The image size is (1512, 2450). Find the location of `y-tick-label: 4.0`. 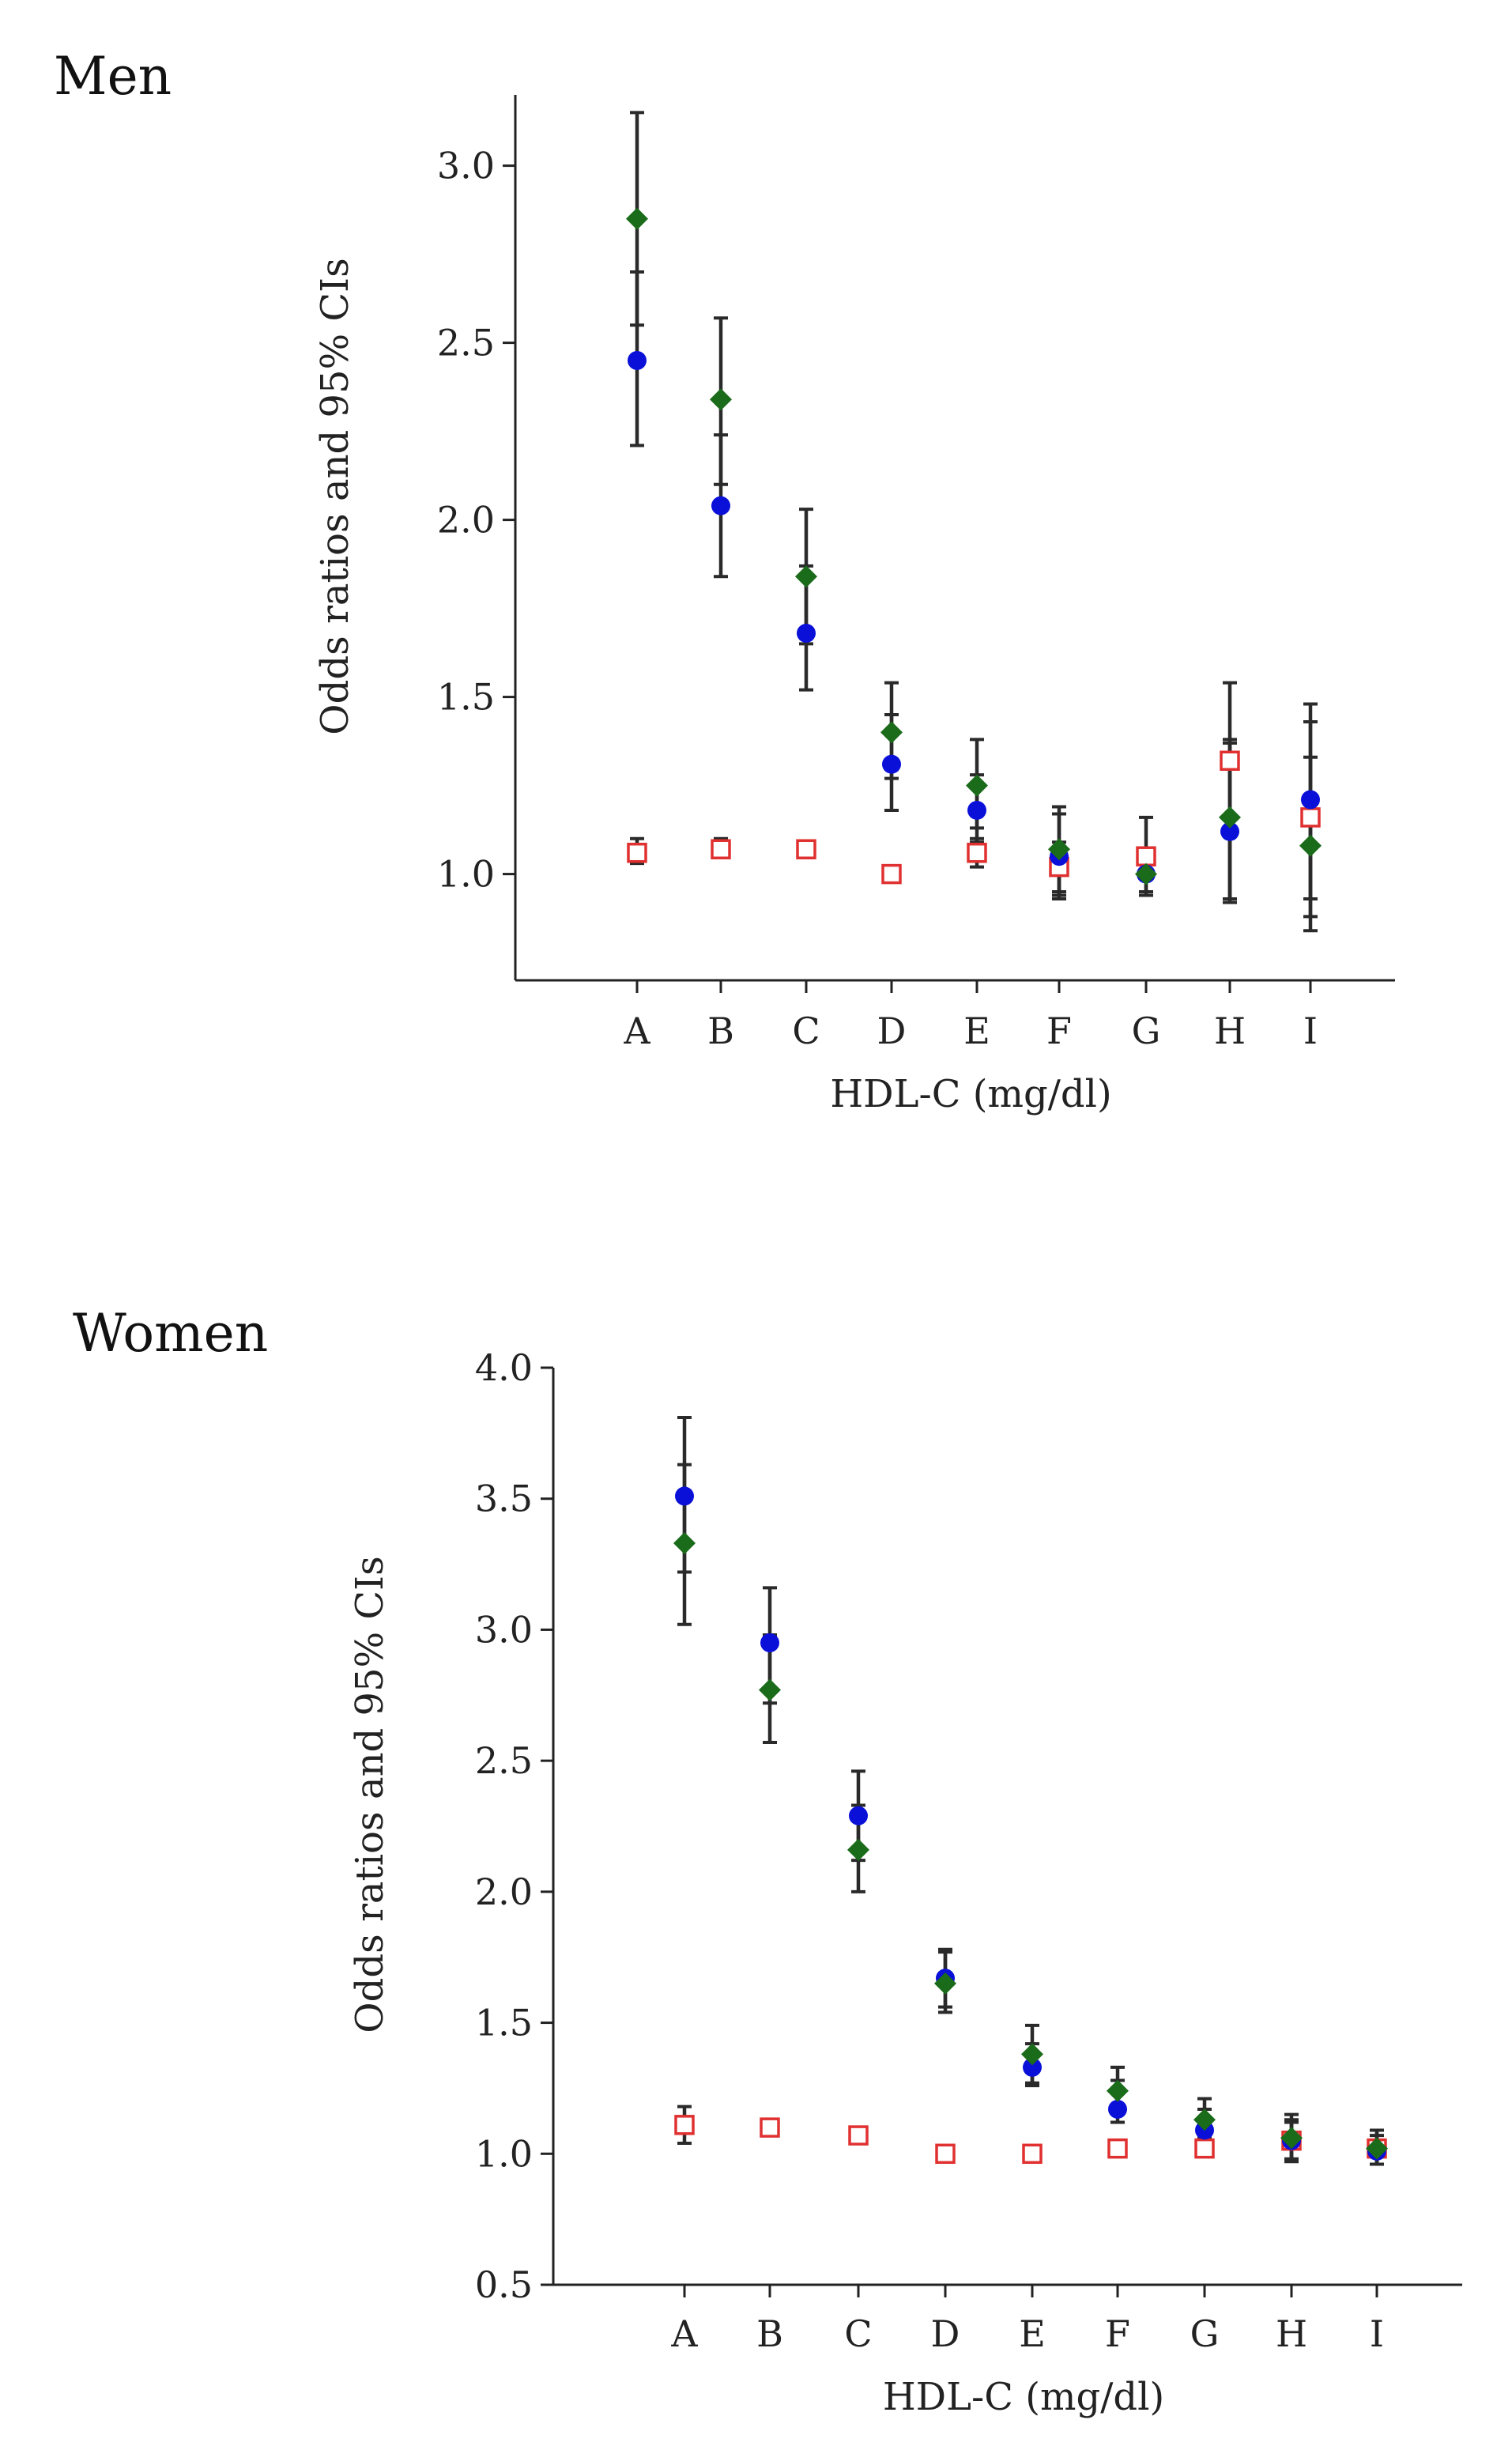

y-tick-label: 4.0 is located at coordinates (504, 1368).